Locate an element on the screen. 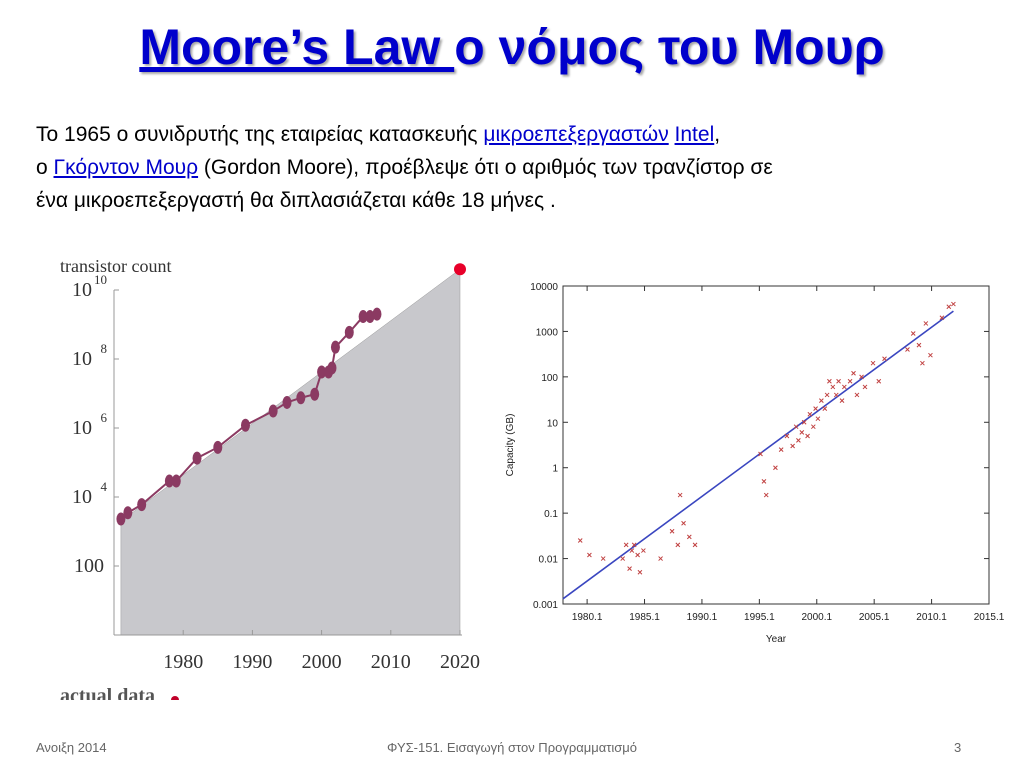 The width and height of the screenshot is (1024, 768). legend-marker is located at coordinates (175, 698).